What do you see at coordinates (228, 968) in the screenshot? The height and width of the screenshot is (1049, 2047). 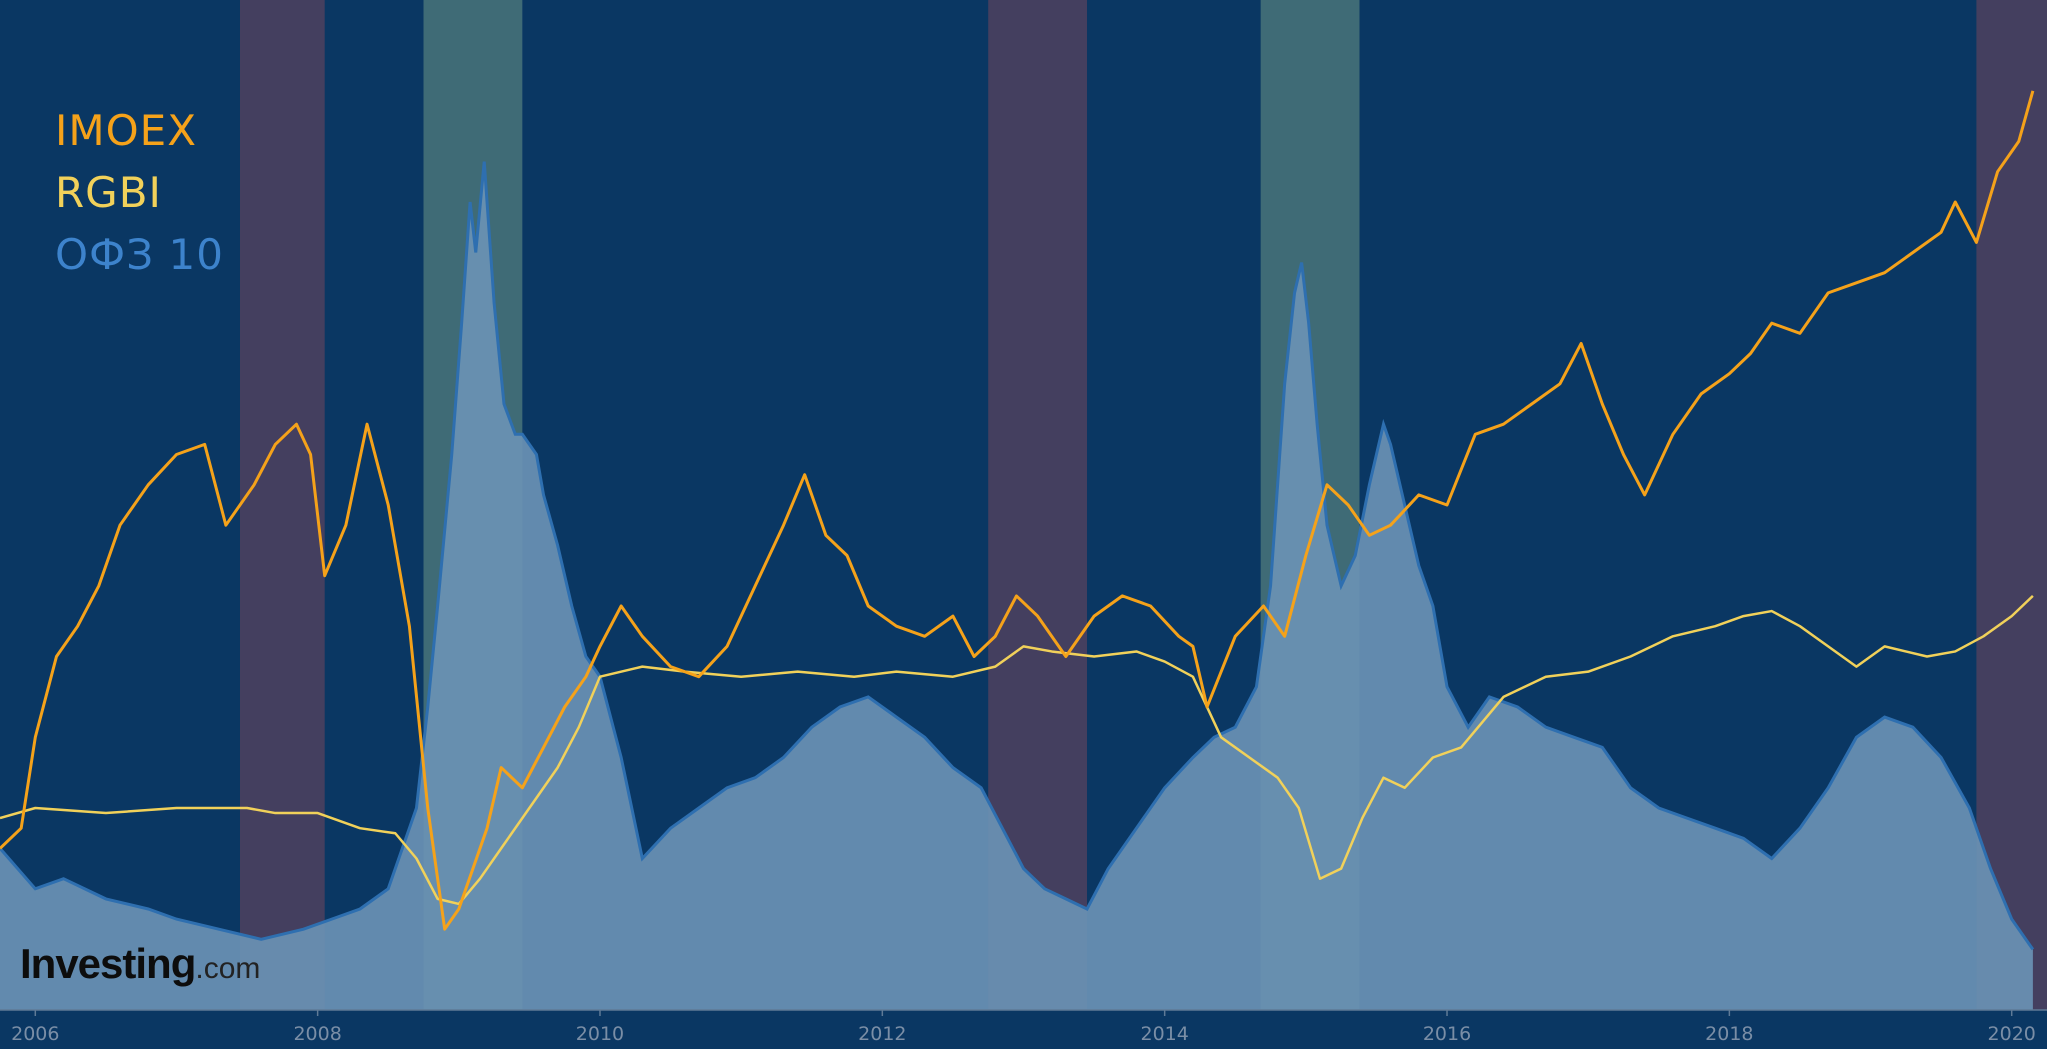 I see `watermark-suffix: .com` at bounding box center [228, 968].